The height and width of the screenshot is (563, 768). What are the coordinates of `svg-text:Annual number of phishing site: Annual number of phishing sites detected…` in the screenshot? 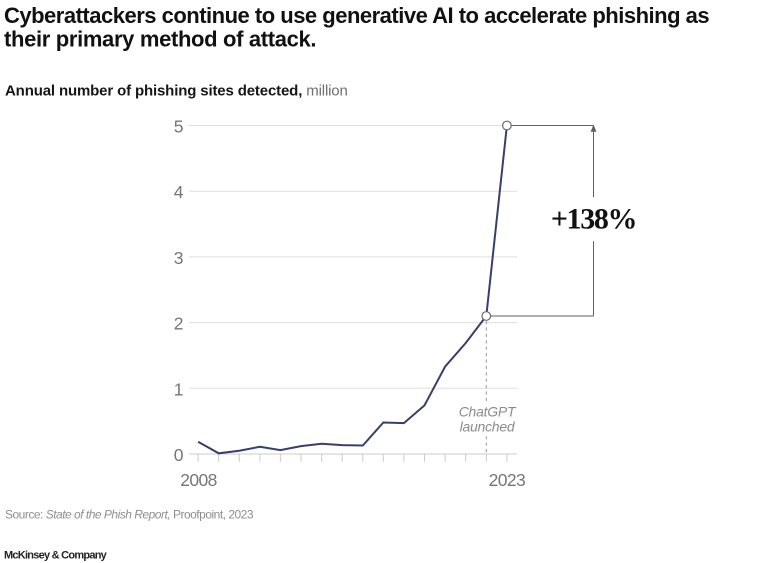 It's located at (176, 90).